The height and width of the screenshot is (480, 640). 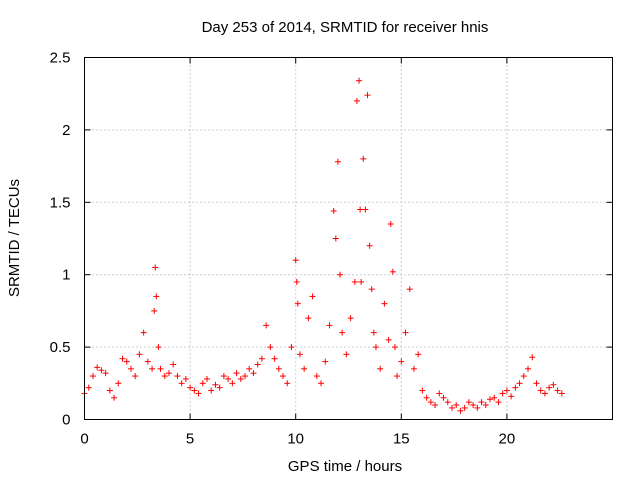 What do you see at coordinates (66, 130) in the screenshot?
I see `y-tick-label: 2` at bounding box center [66, 130].